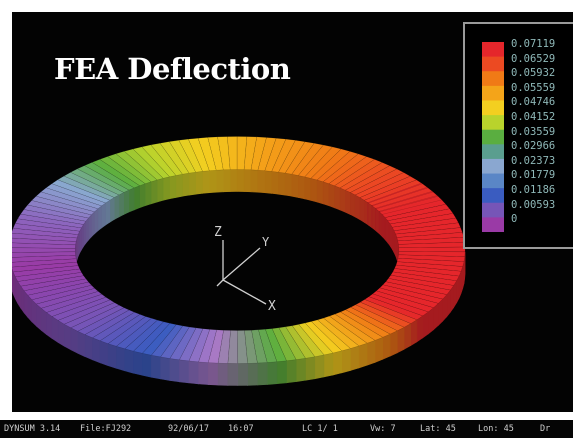  Describe the element at coordinates (533, 73) in the screenshot. I see `legend-label: 0.05932` at that location.